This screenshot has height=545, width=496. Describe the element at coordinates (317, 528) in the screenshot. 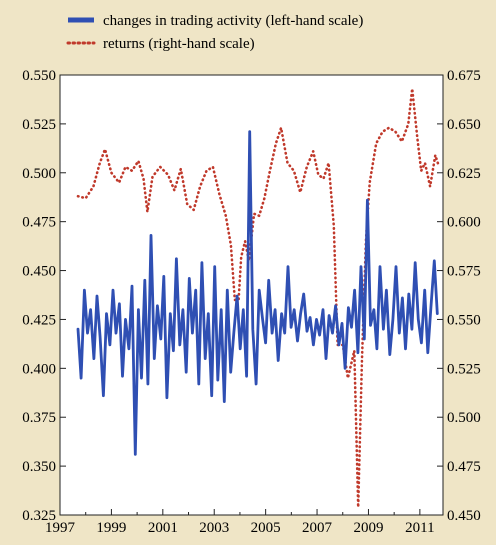

I see `x-tick-label: 2007` at that location.